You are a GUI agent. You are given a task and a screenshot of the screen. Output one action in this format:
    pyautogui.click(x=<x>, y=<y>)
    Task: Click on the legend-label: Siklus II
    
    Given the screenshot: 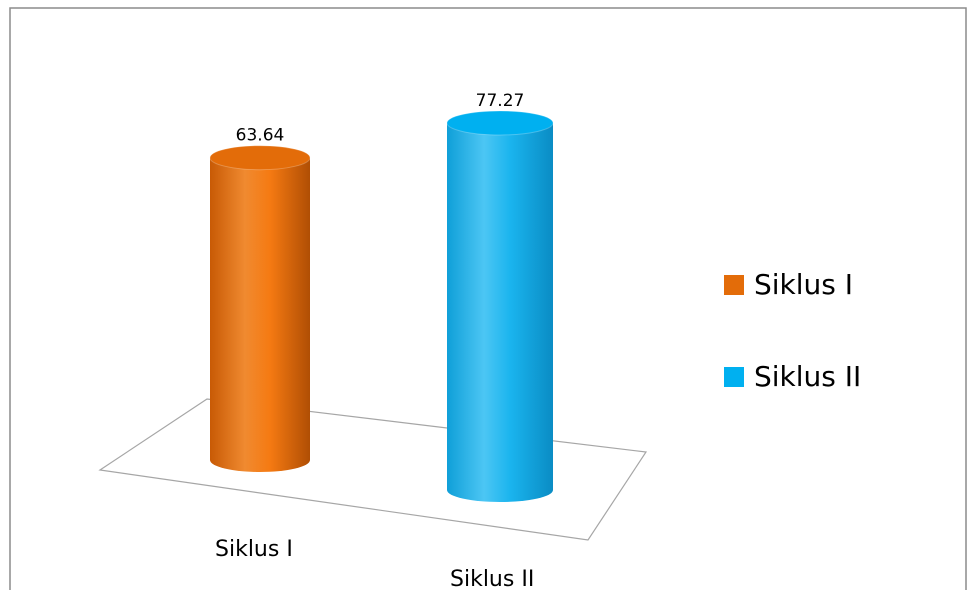 What is the action you would take?
    pyautogui.click(x=807, y=376)
    